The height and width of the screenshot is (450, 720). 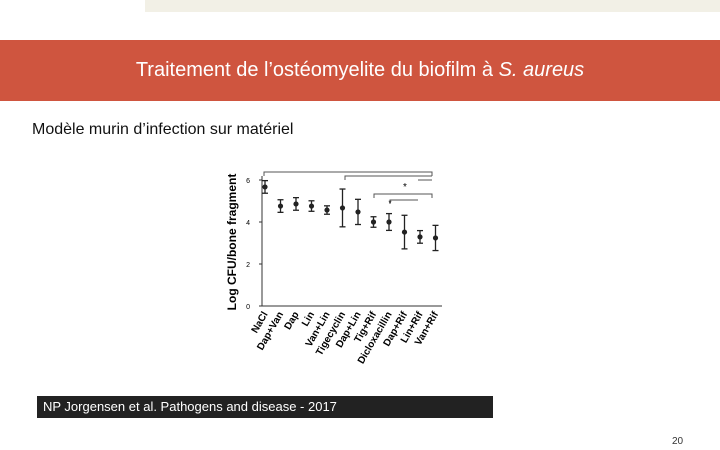 I want to click on title-italic: S. aureus, so click(x=541, y=70).